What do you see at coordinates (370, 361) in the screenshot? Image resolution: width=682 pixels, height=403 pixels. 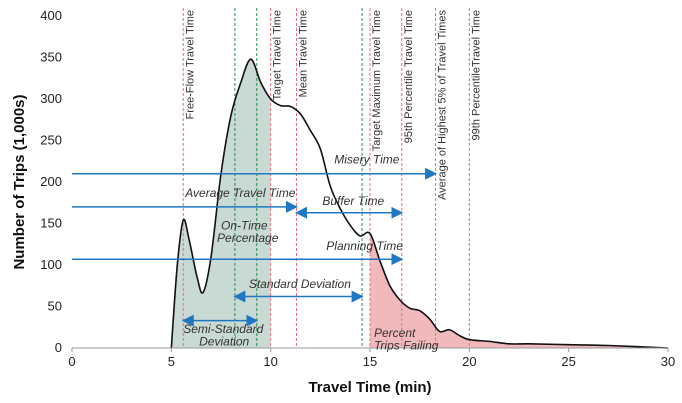 I see `x-tick-label: 15` at bounding box center [370, 361].